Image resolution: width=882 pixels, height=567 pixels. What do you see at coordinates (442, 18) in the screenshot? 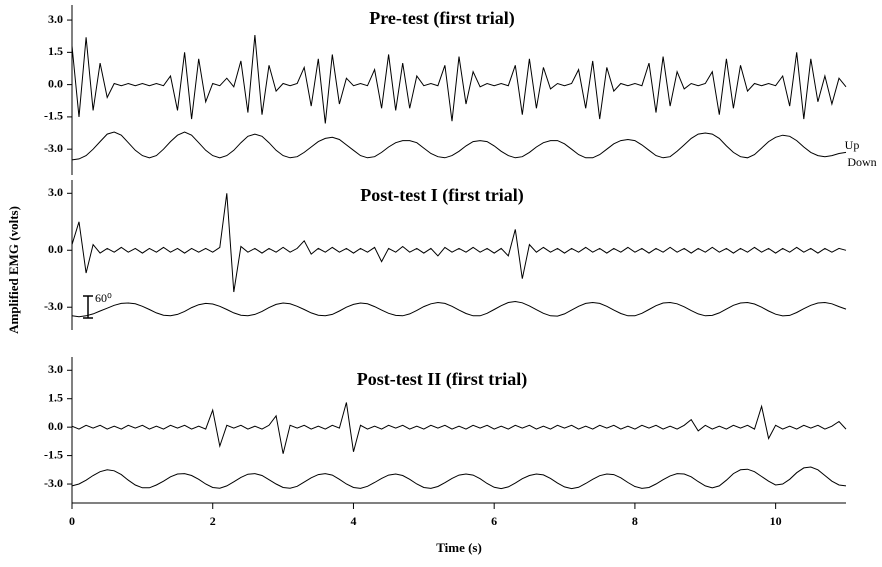
I see `panel-title: Pre-test (first trial)` at bounding box center [442, 18].